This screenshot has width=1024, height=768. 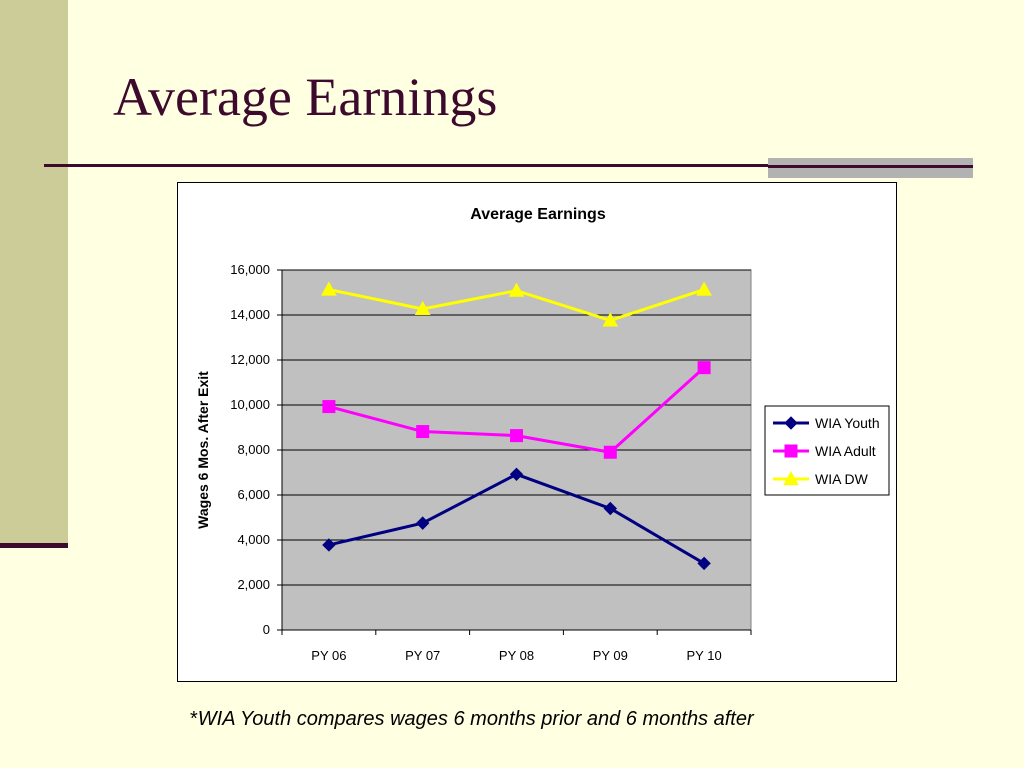 What do you see at coordinates (250, 314) in the screenshot?
I see `y-tick-label: 14,000` at bounding box center [250, 314].